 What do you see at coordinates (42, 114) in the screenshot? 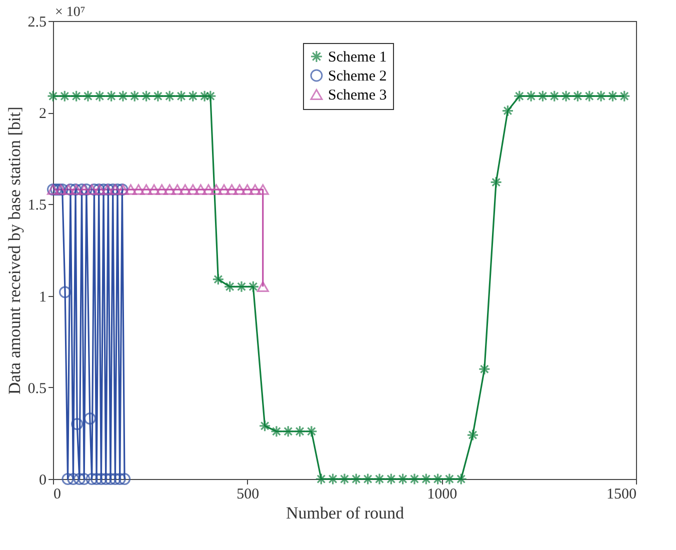
I see `y-tick-label: 2` at bounding box center [42, 114].